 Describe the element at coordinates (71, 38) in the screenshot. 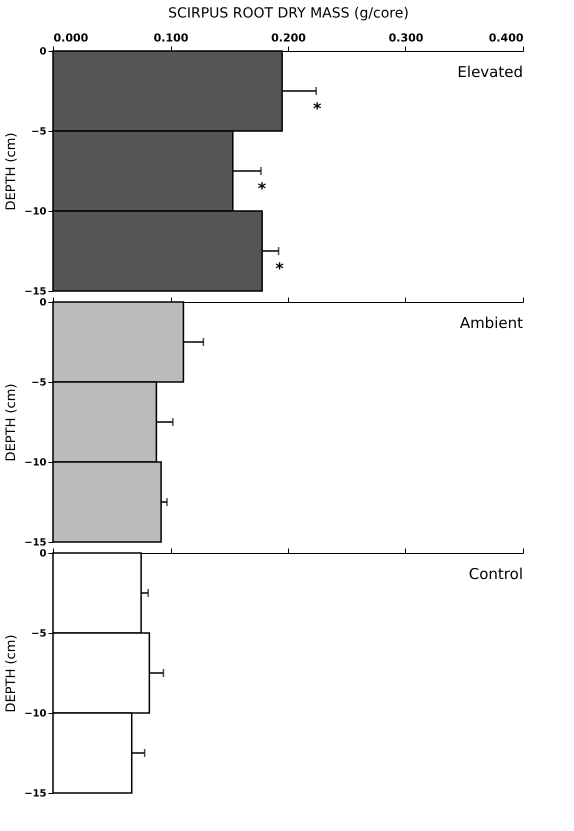

I see `x-tick-label: 0.000` at that location.